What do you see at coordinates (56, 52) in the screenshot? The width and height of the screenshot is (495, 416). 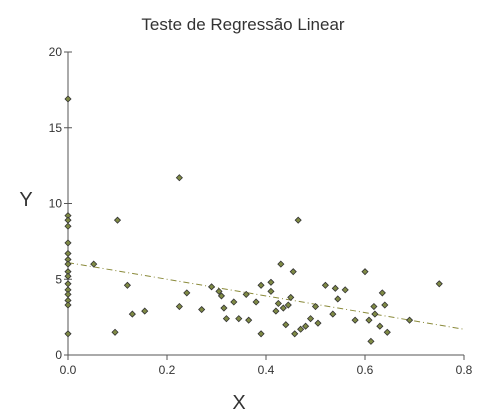 I see `y-tick-label: 20` at bounding box center [56, 52].